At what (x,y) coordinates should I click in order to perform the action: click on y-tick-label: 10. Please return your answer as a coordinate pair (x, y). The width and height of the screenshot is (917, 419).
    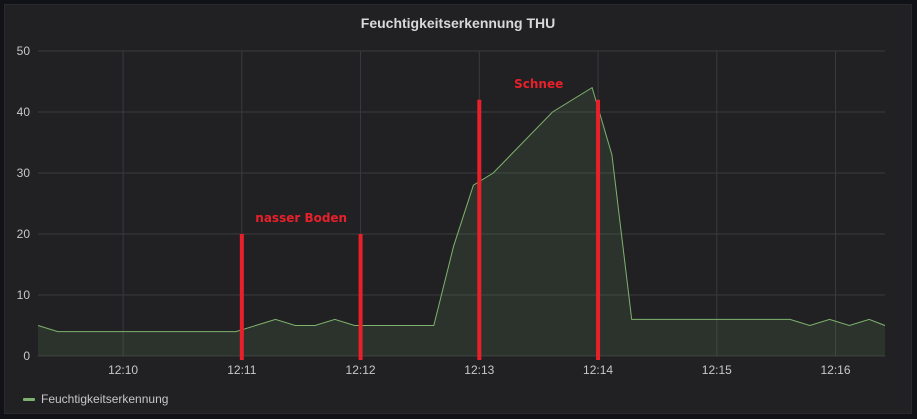
    Looking at the image, I should click on (24, 295).